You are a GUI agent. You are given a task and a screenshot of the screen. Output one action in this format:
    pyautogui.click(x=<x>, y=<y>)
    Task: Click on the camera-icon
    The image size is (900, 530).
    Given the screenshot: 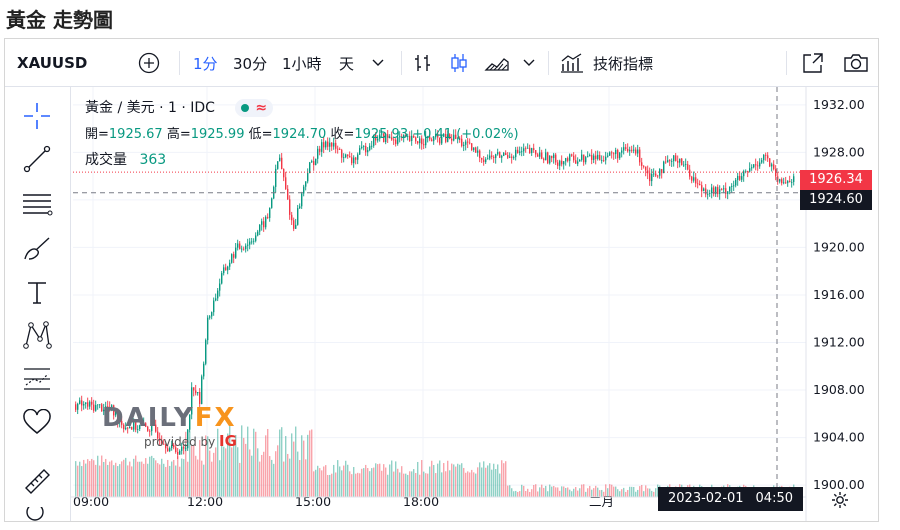 What is the action you would take?
    pyautogui.click(x=856, y=63)
    